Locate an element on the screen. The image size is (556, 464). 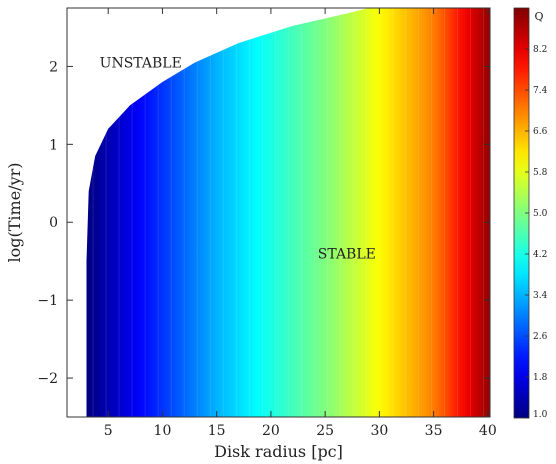
x-tick-label: 15 is located at coordinates (217, 431).